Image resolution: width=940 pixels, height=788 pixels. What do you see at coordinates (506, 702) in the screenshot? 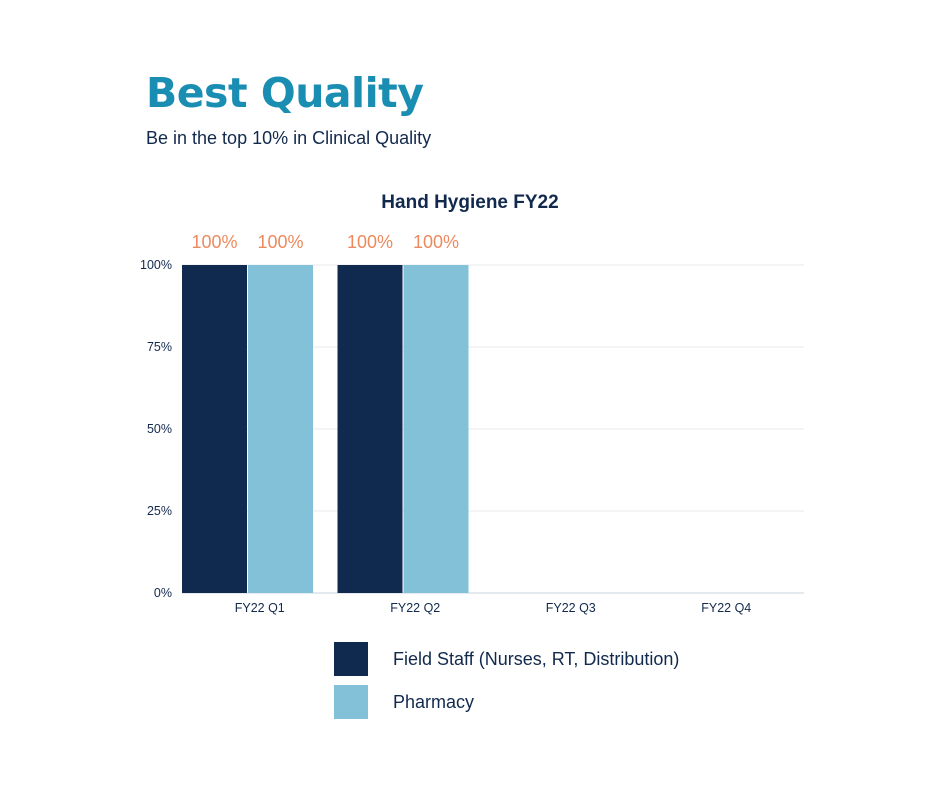
I see `legend-item-pharmacy: Pharmacy` at bounding box center [506, 702].